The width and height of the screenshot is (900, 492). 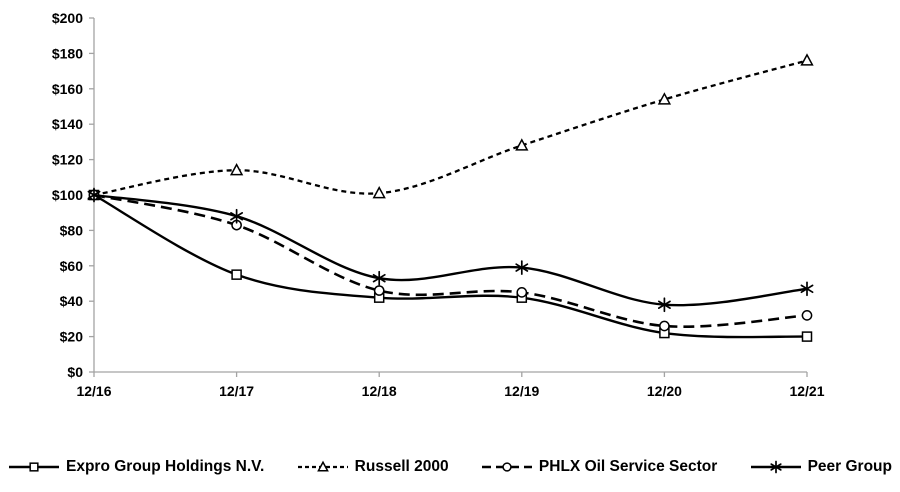 What do you see at coordinates (93, 391) in the screenshot?
I see `x-tick-label: 12/16` at bounding box center [93, 391].